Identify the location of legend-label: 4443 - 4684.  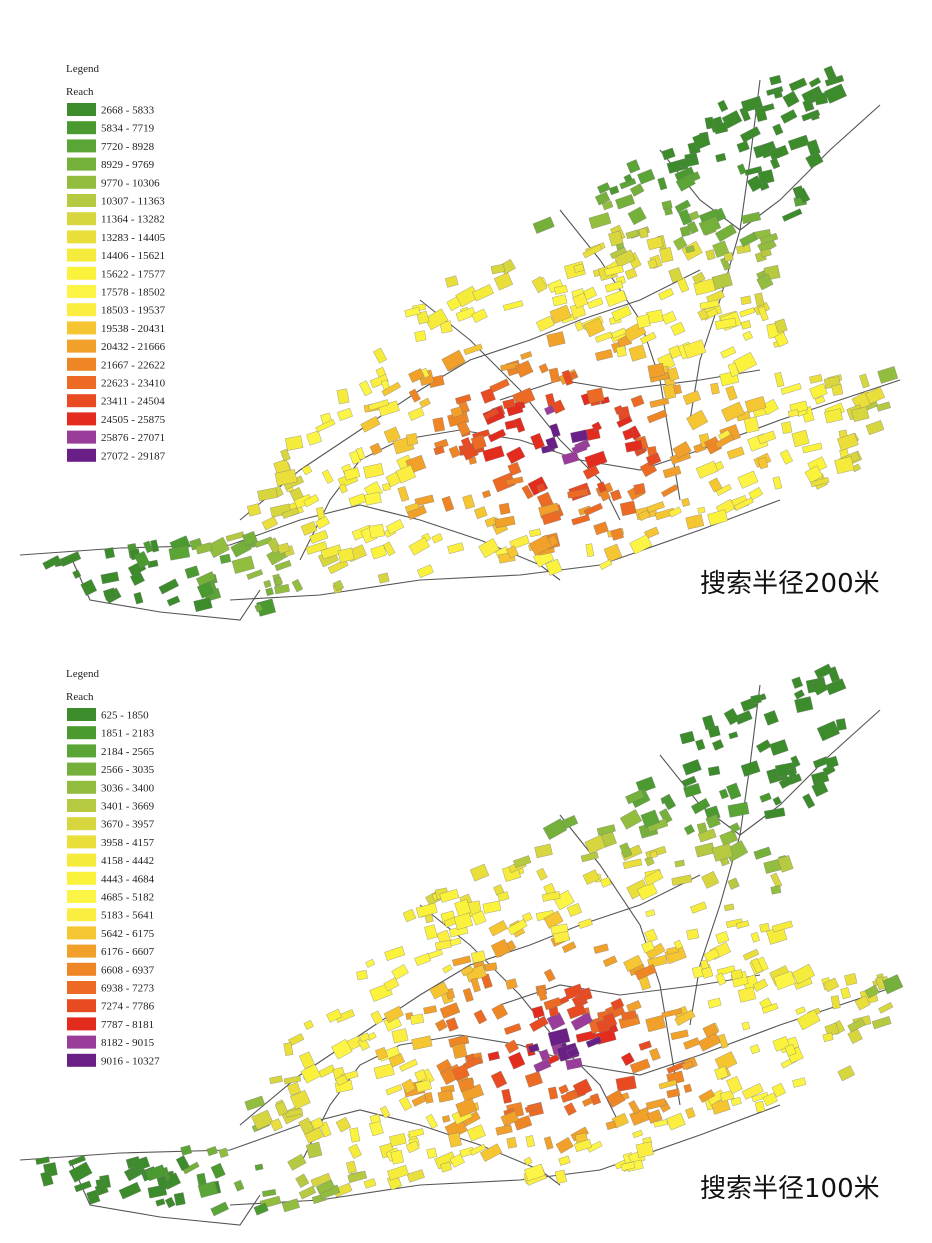
(128, 879).